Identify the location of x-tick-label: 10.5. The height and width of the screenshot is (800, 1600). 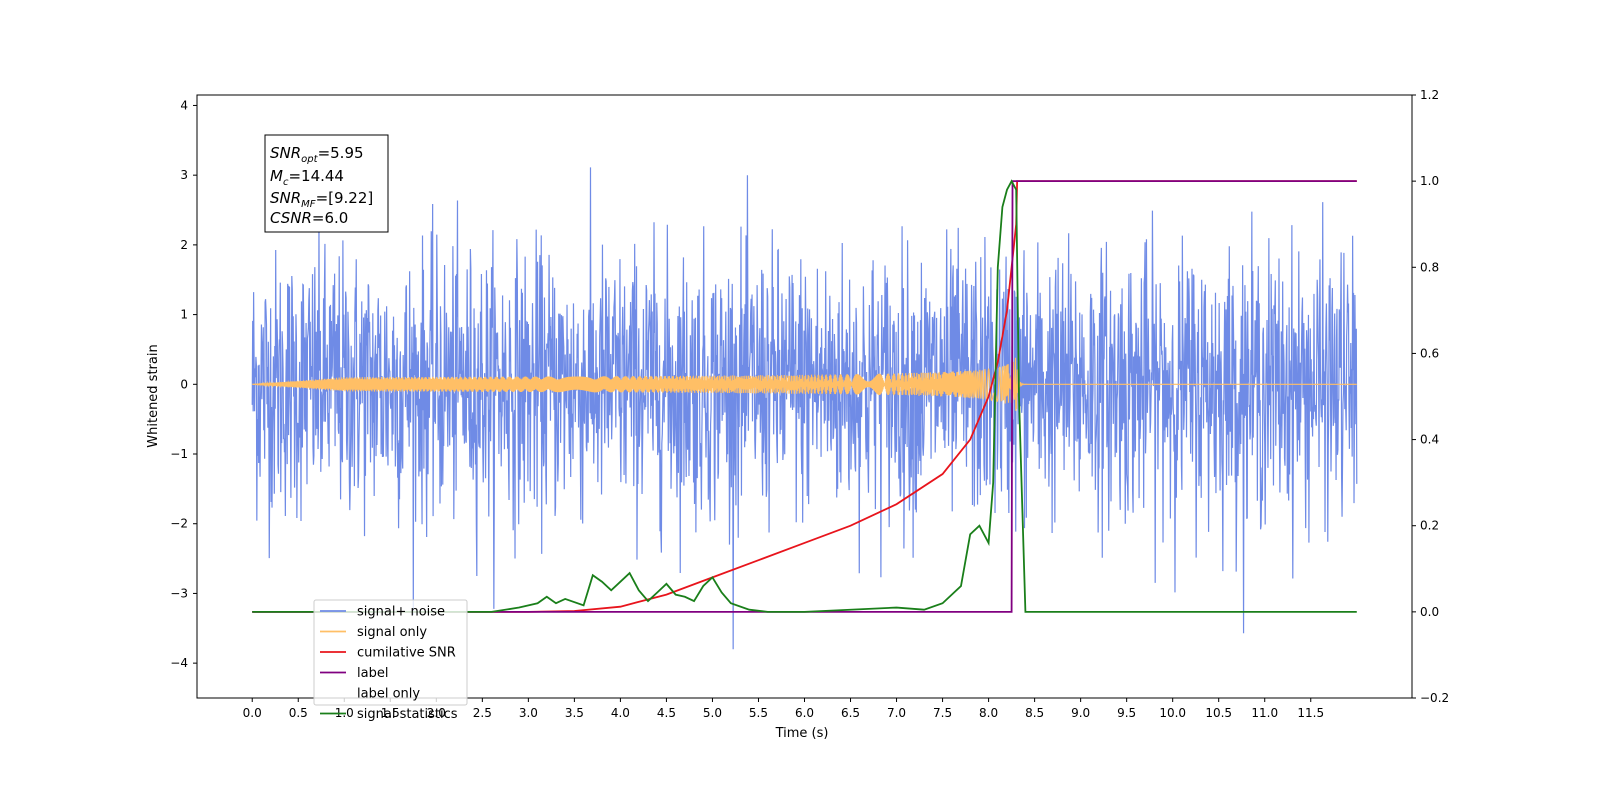
(1218, 713).